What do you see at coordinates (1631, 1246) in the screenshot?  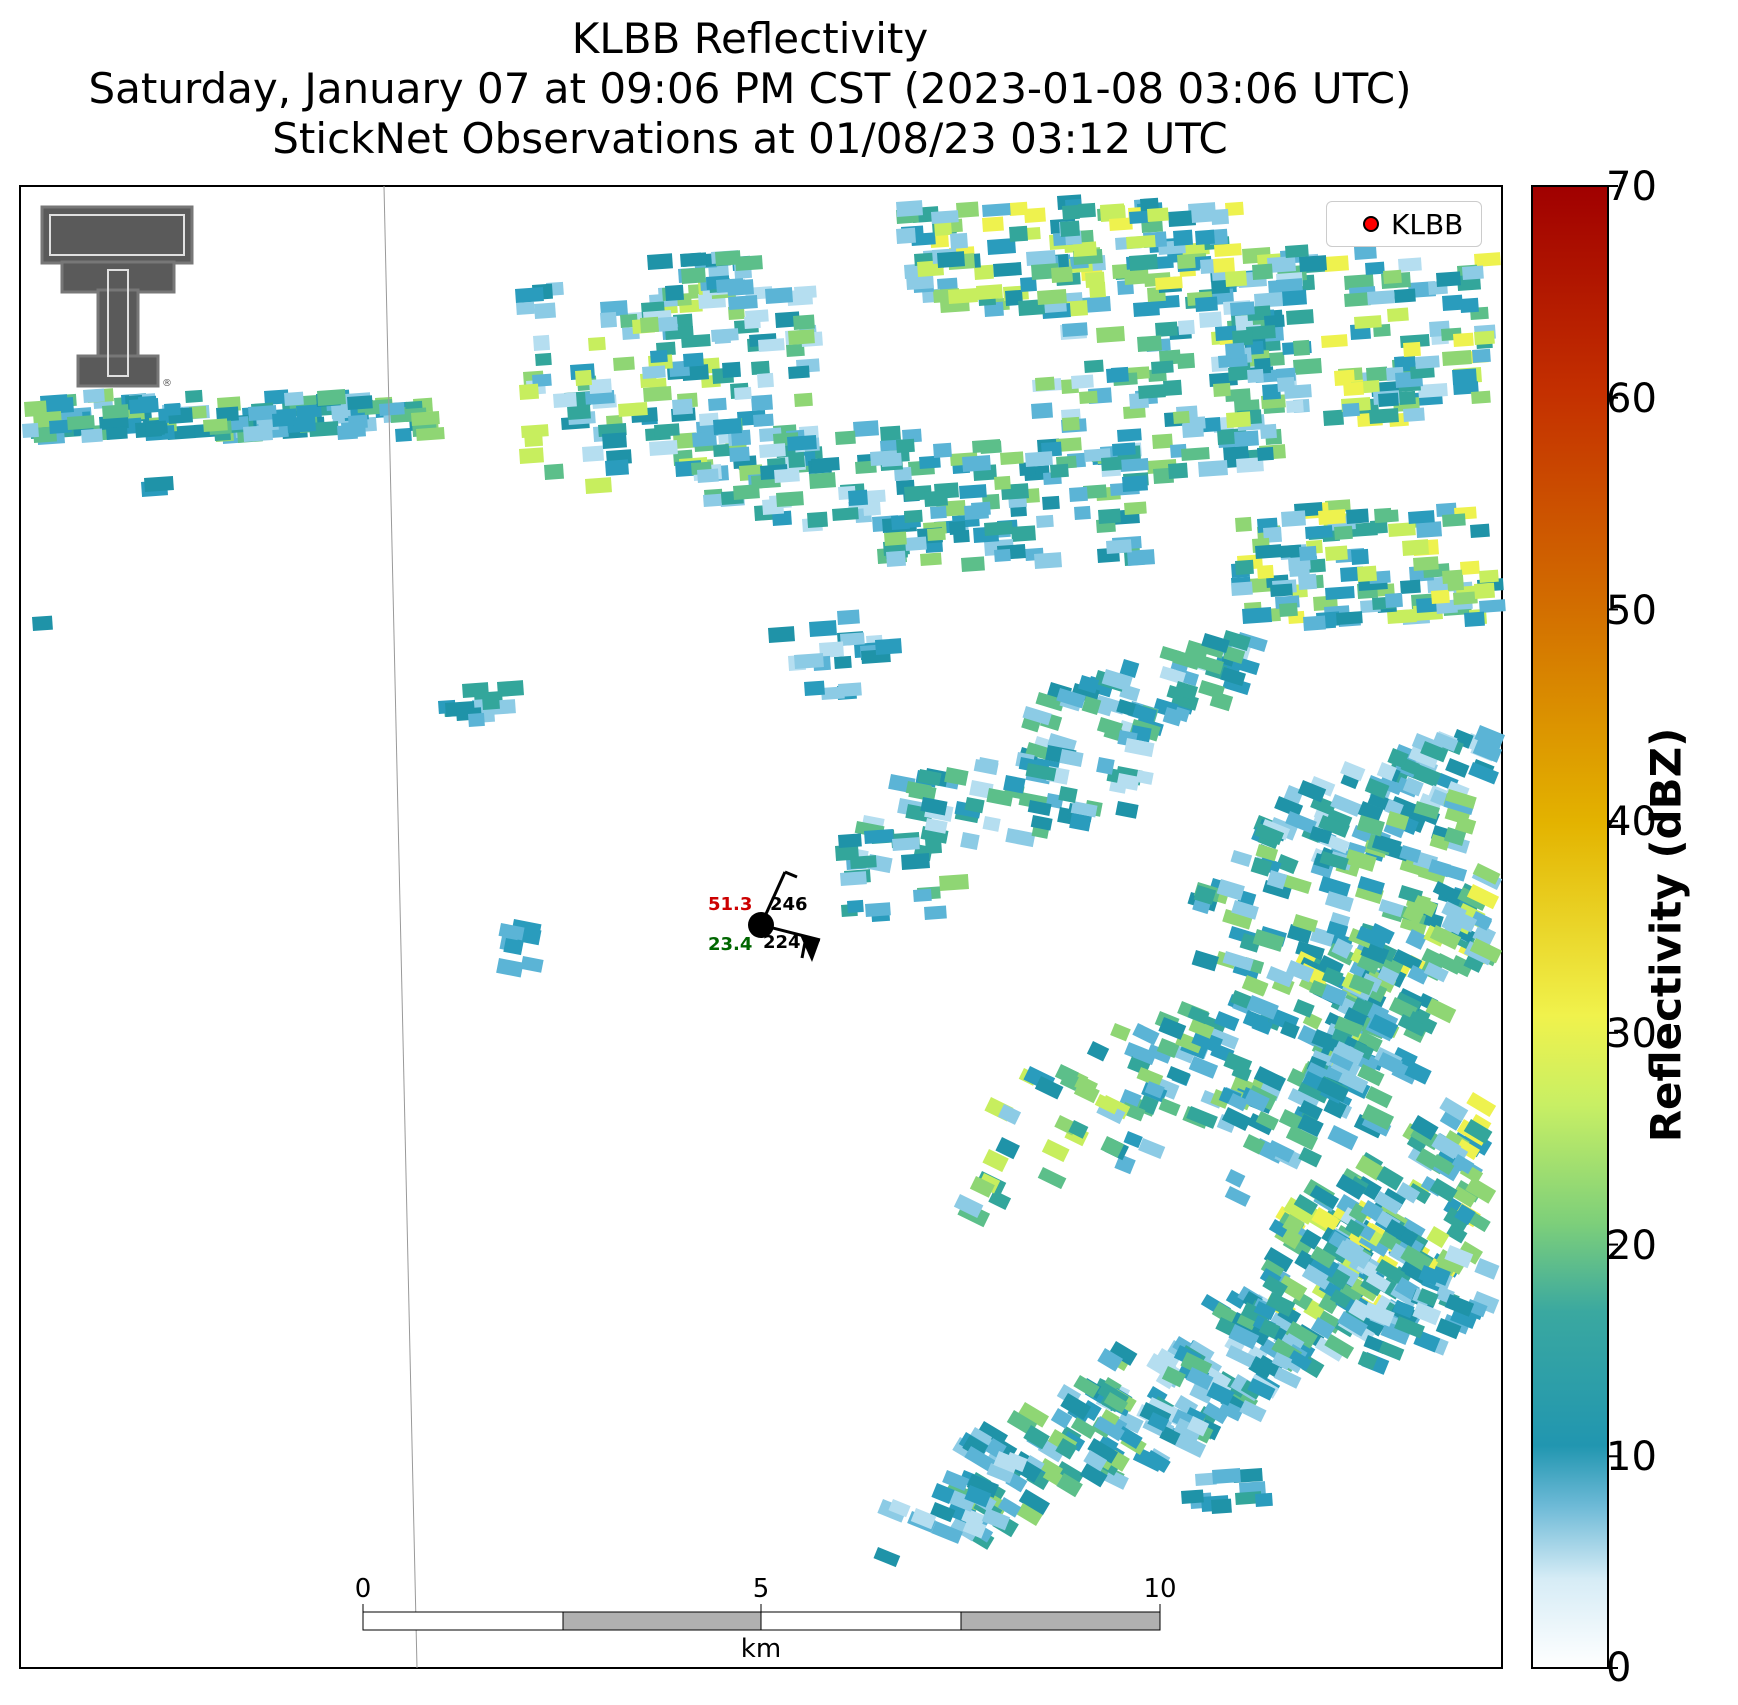 I see `colorbar-tick-20: 20` at bounding box center [1631, 1246].